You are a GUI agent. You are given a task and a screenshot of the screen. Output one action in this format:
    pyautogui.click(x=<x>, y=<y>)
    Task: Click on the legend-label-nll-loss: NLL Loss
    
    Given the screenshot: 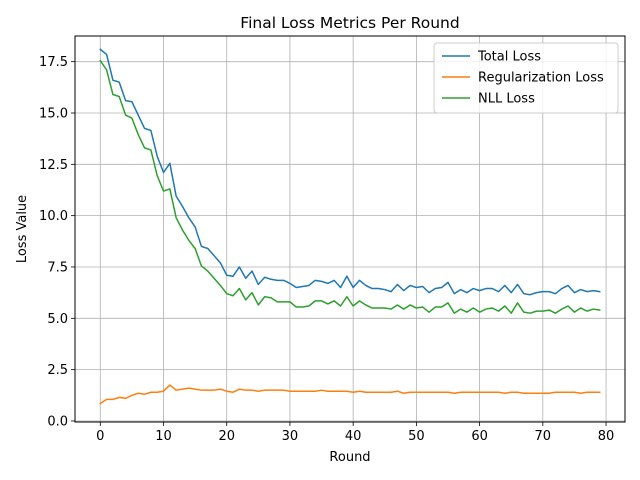 What is the action you would take?
    pyautogui.click(x=506, y=99)
    